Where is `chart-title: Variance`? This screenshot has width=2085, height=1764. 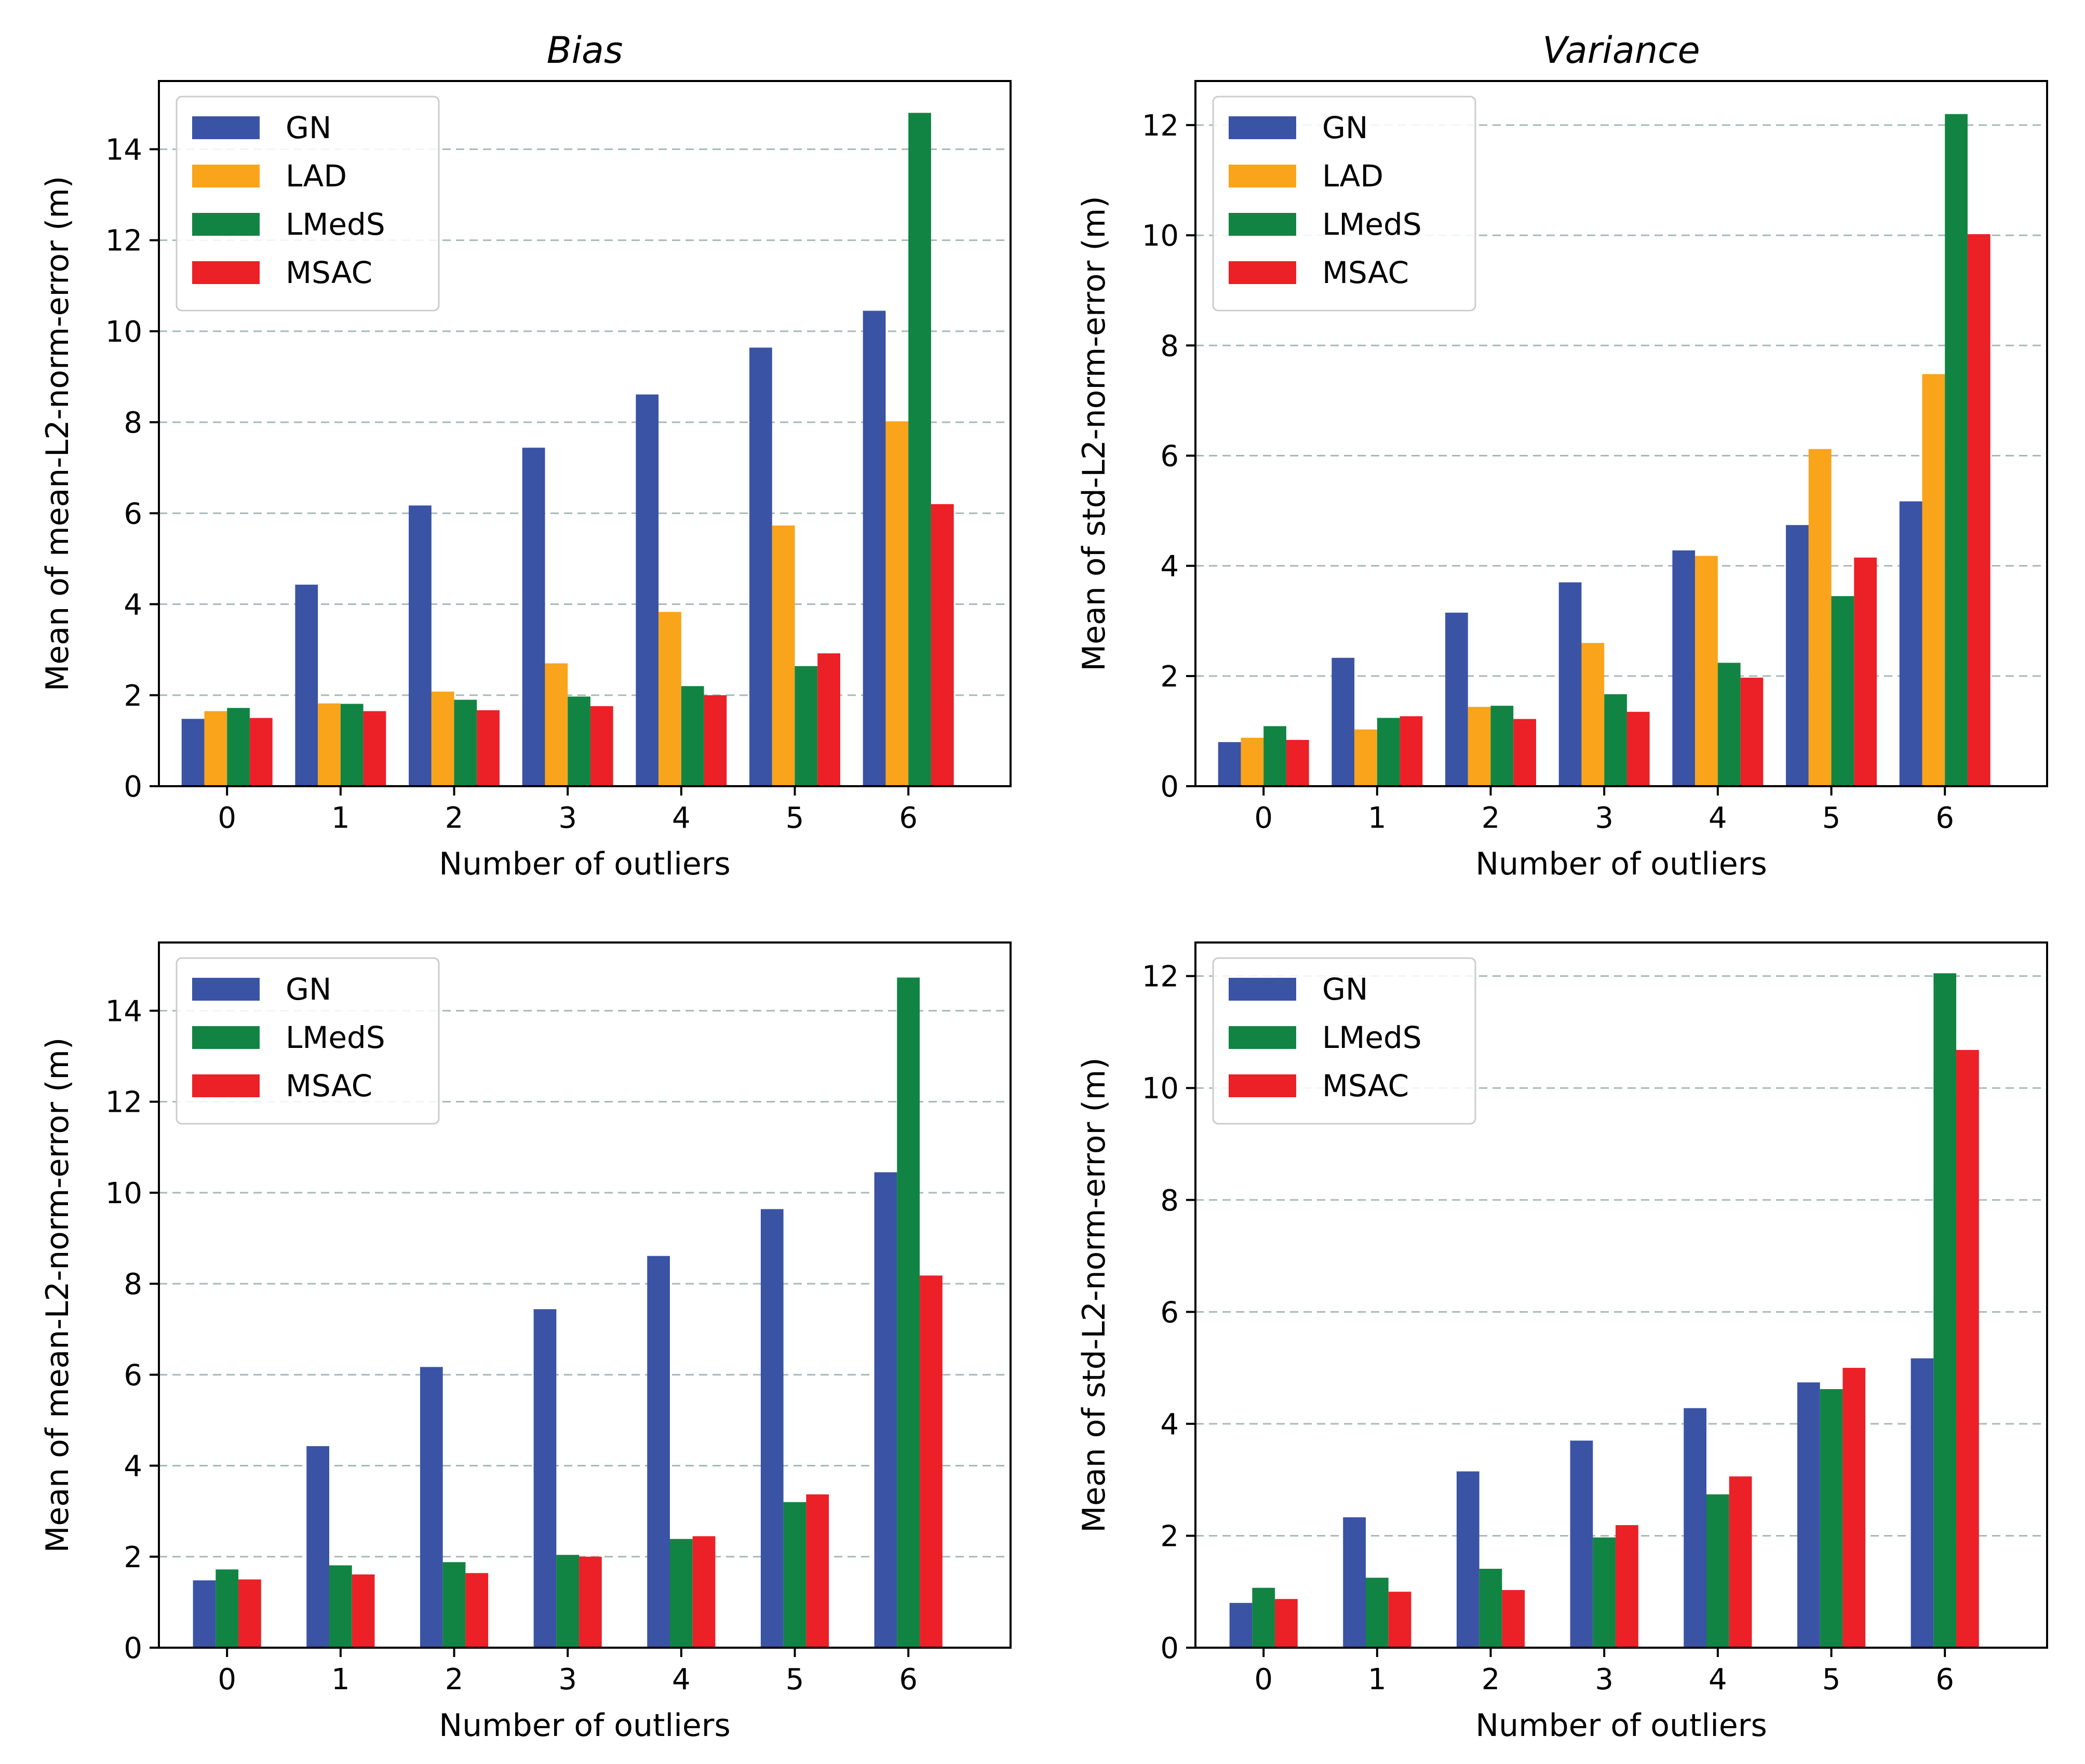
chart-title: Variance is located at coordinates (1621, 51).